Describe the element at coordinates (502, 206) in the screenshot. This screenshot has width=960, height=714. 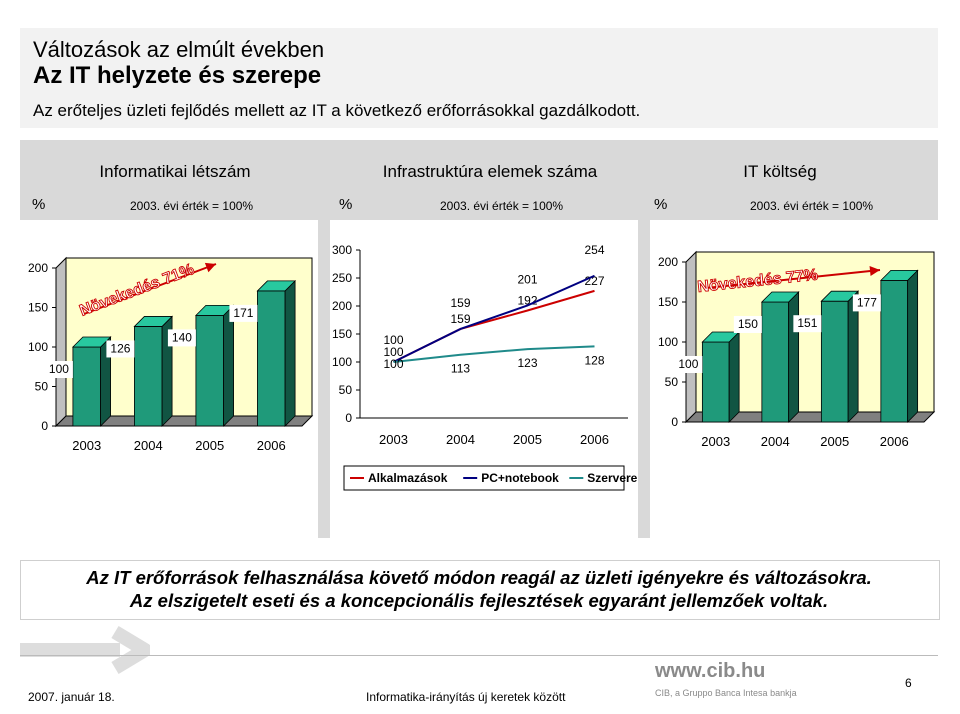
I see `base-note-2: 2003. évi érték = 100%` at that location.